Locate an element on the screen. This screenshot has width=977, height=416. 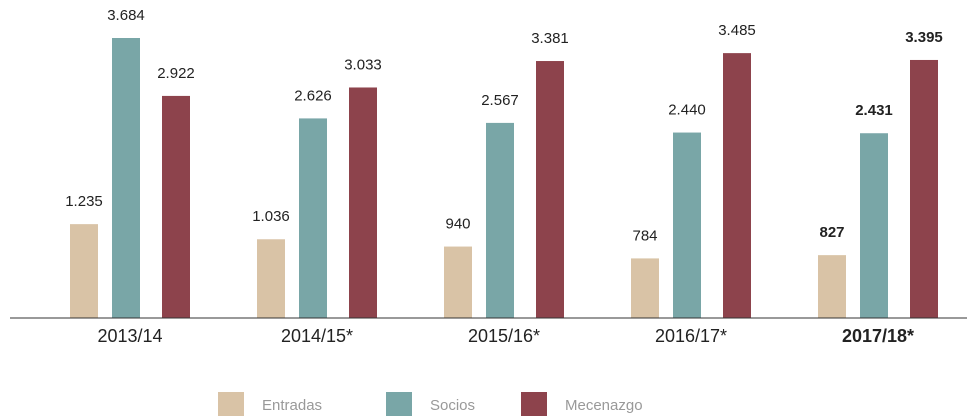
value-label: 2.626 is located at coordinates (313, 95).